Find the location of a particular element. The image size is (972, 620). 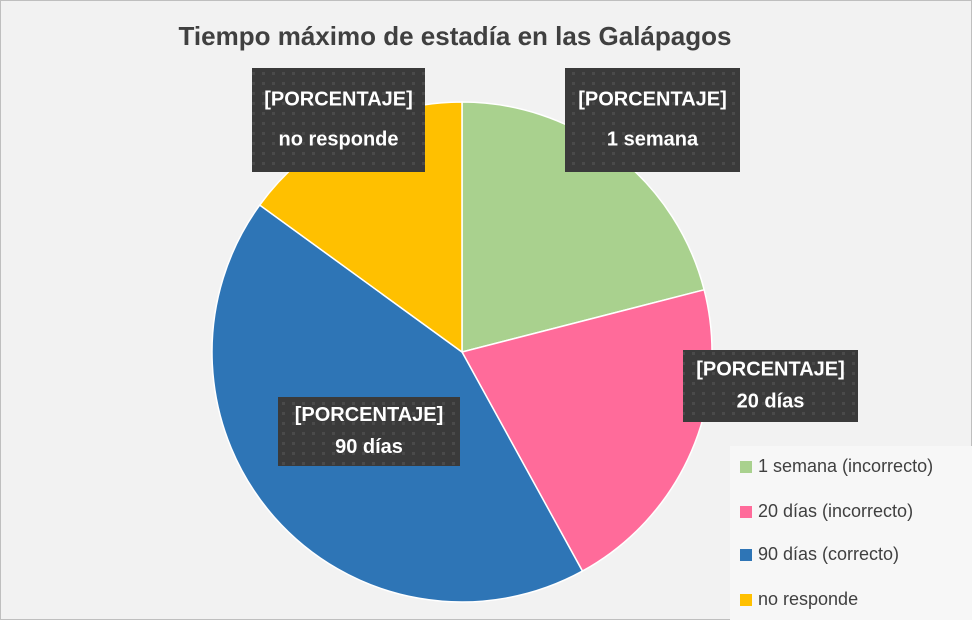

data-label: 90 días is located at coordinates (369, 447).